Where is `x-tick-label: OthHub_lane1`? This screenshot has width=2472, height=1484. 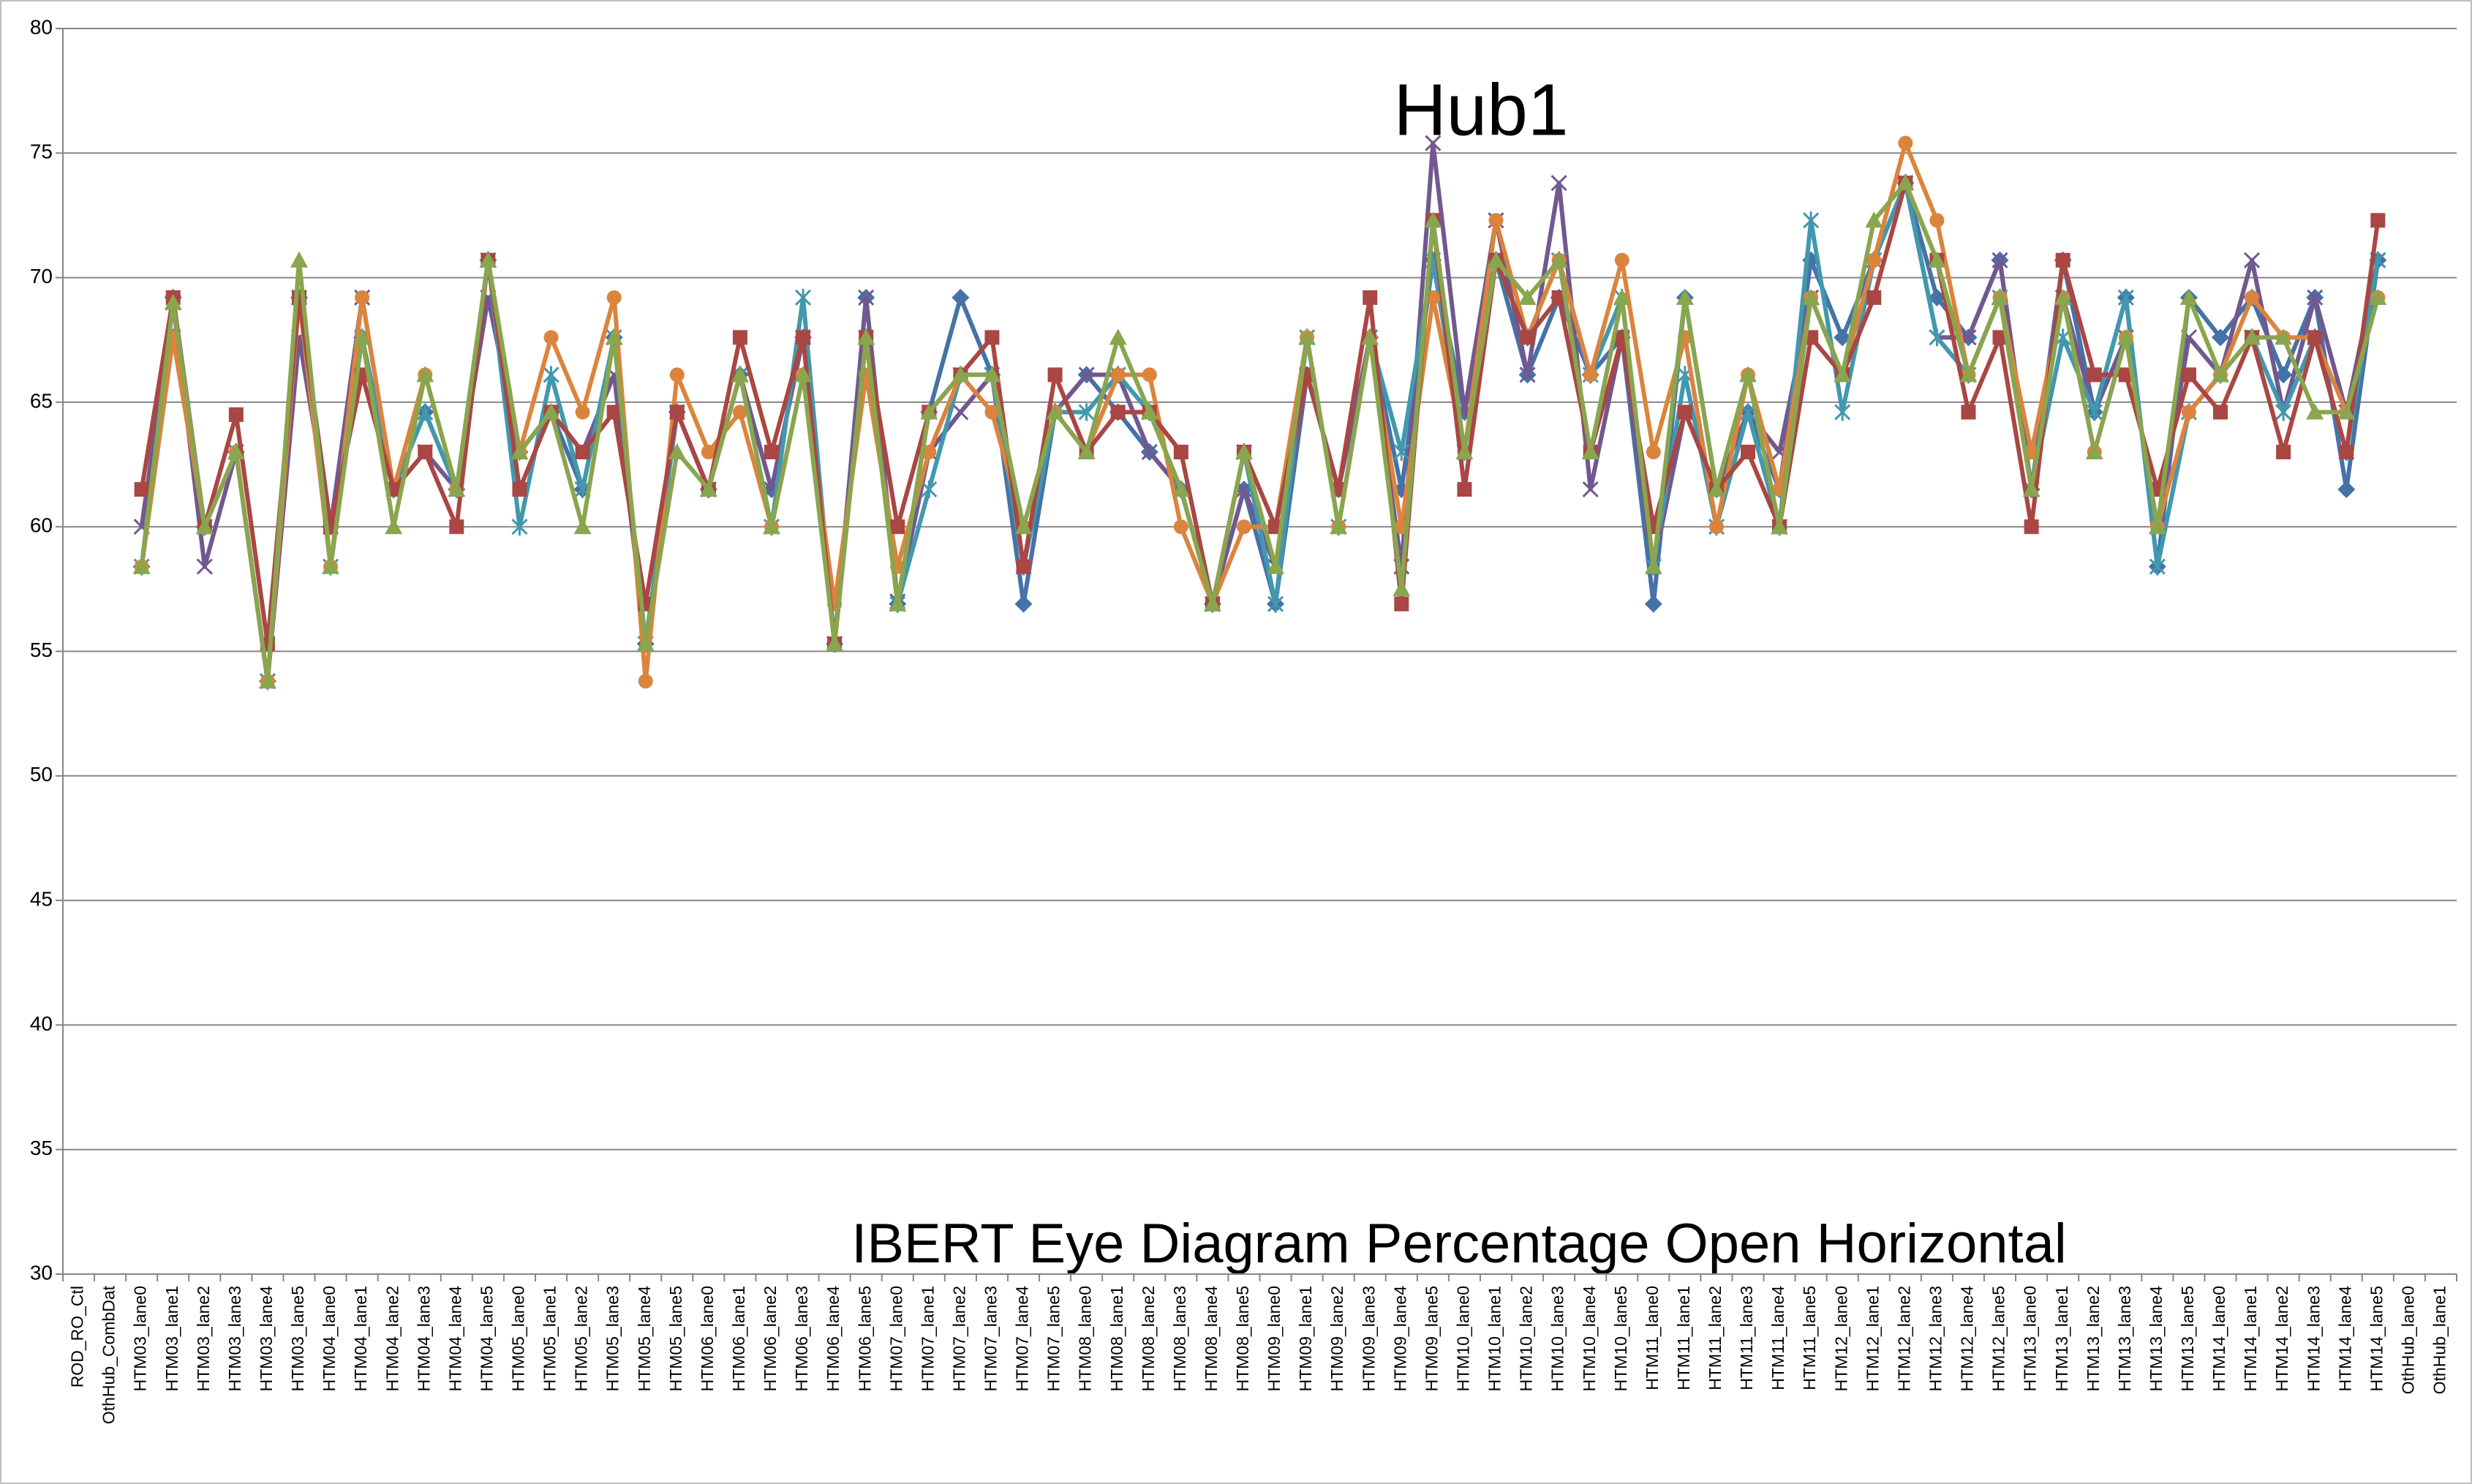
x-tick-label: OthHub_lane1 is located at coordinates (2439, 1340).